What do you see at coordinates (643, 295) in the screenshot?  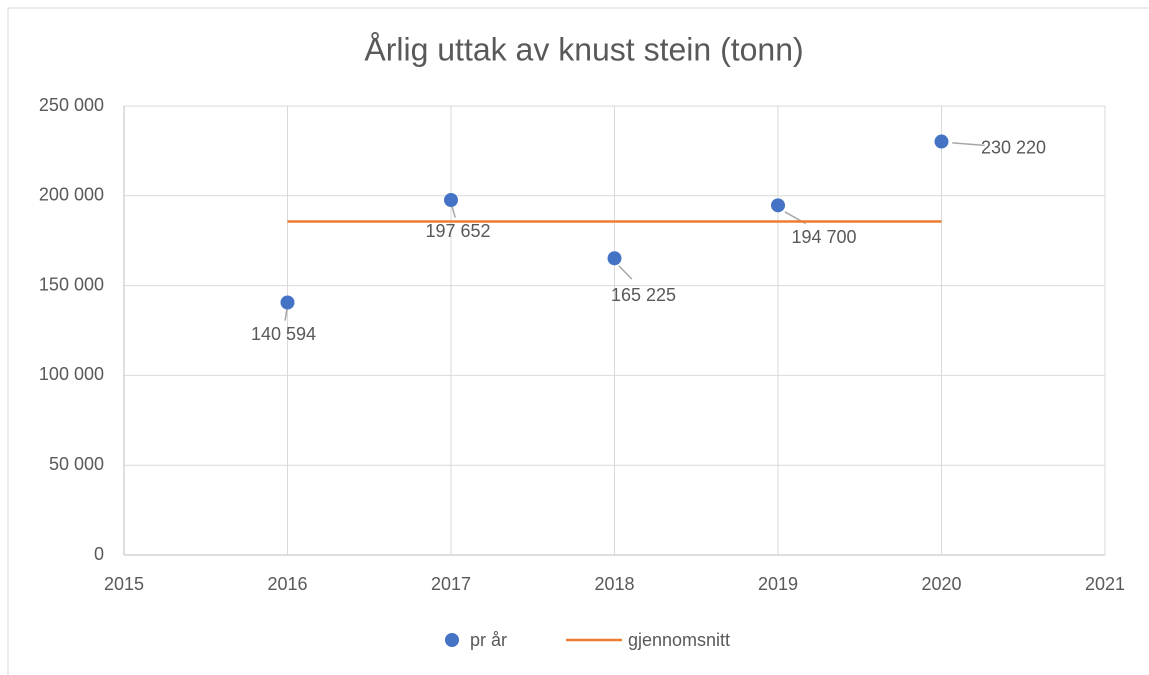 I see `data-label: 165 225` at bounding box center [643, 295].